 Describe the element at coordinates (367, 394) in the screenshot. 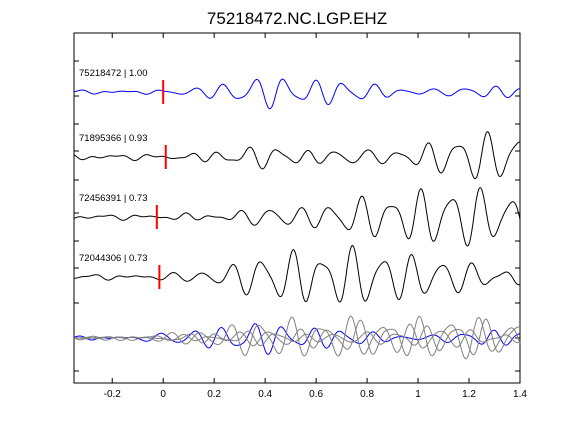

I see `x-tick-label: 0.8` at that location.